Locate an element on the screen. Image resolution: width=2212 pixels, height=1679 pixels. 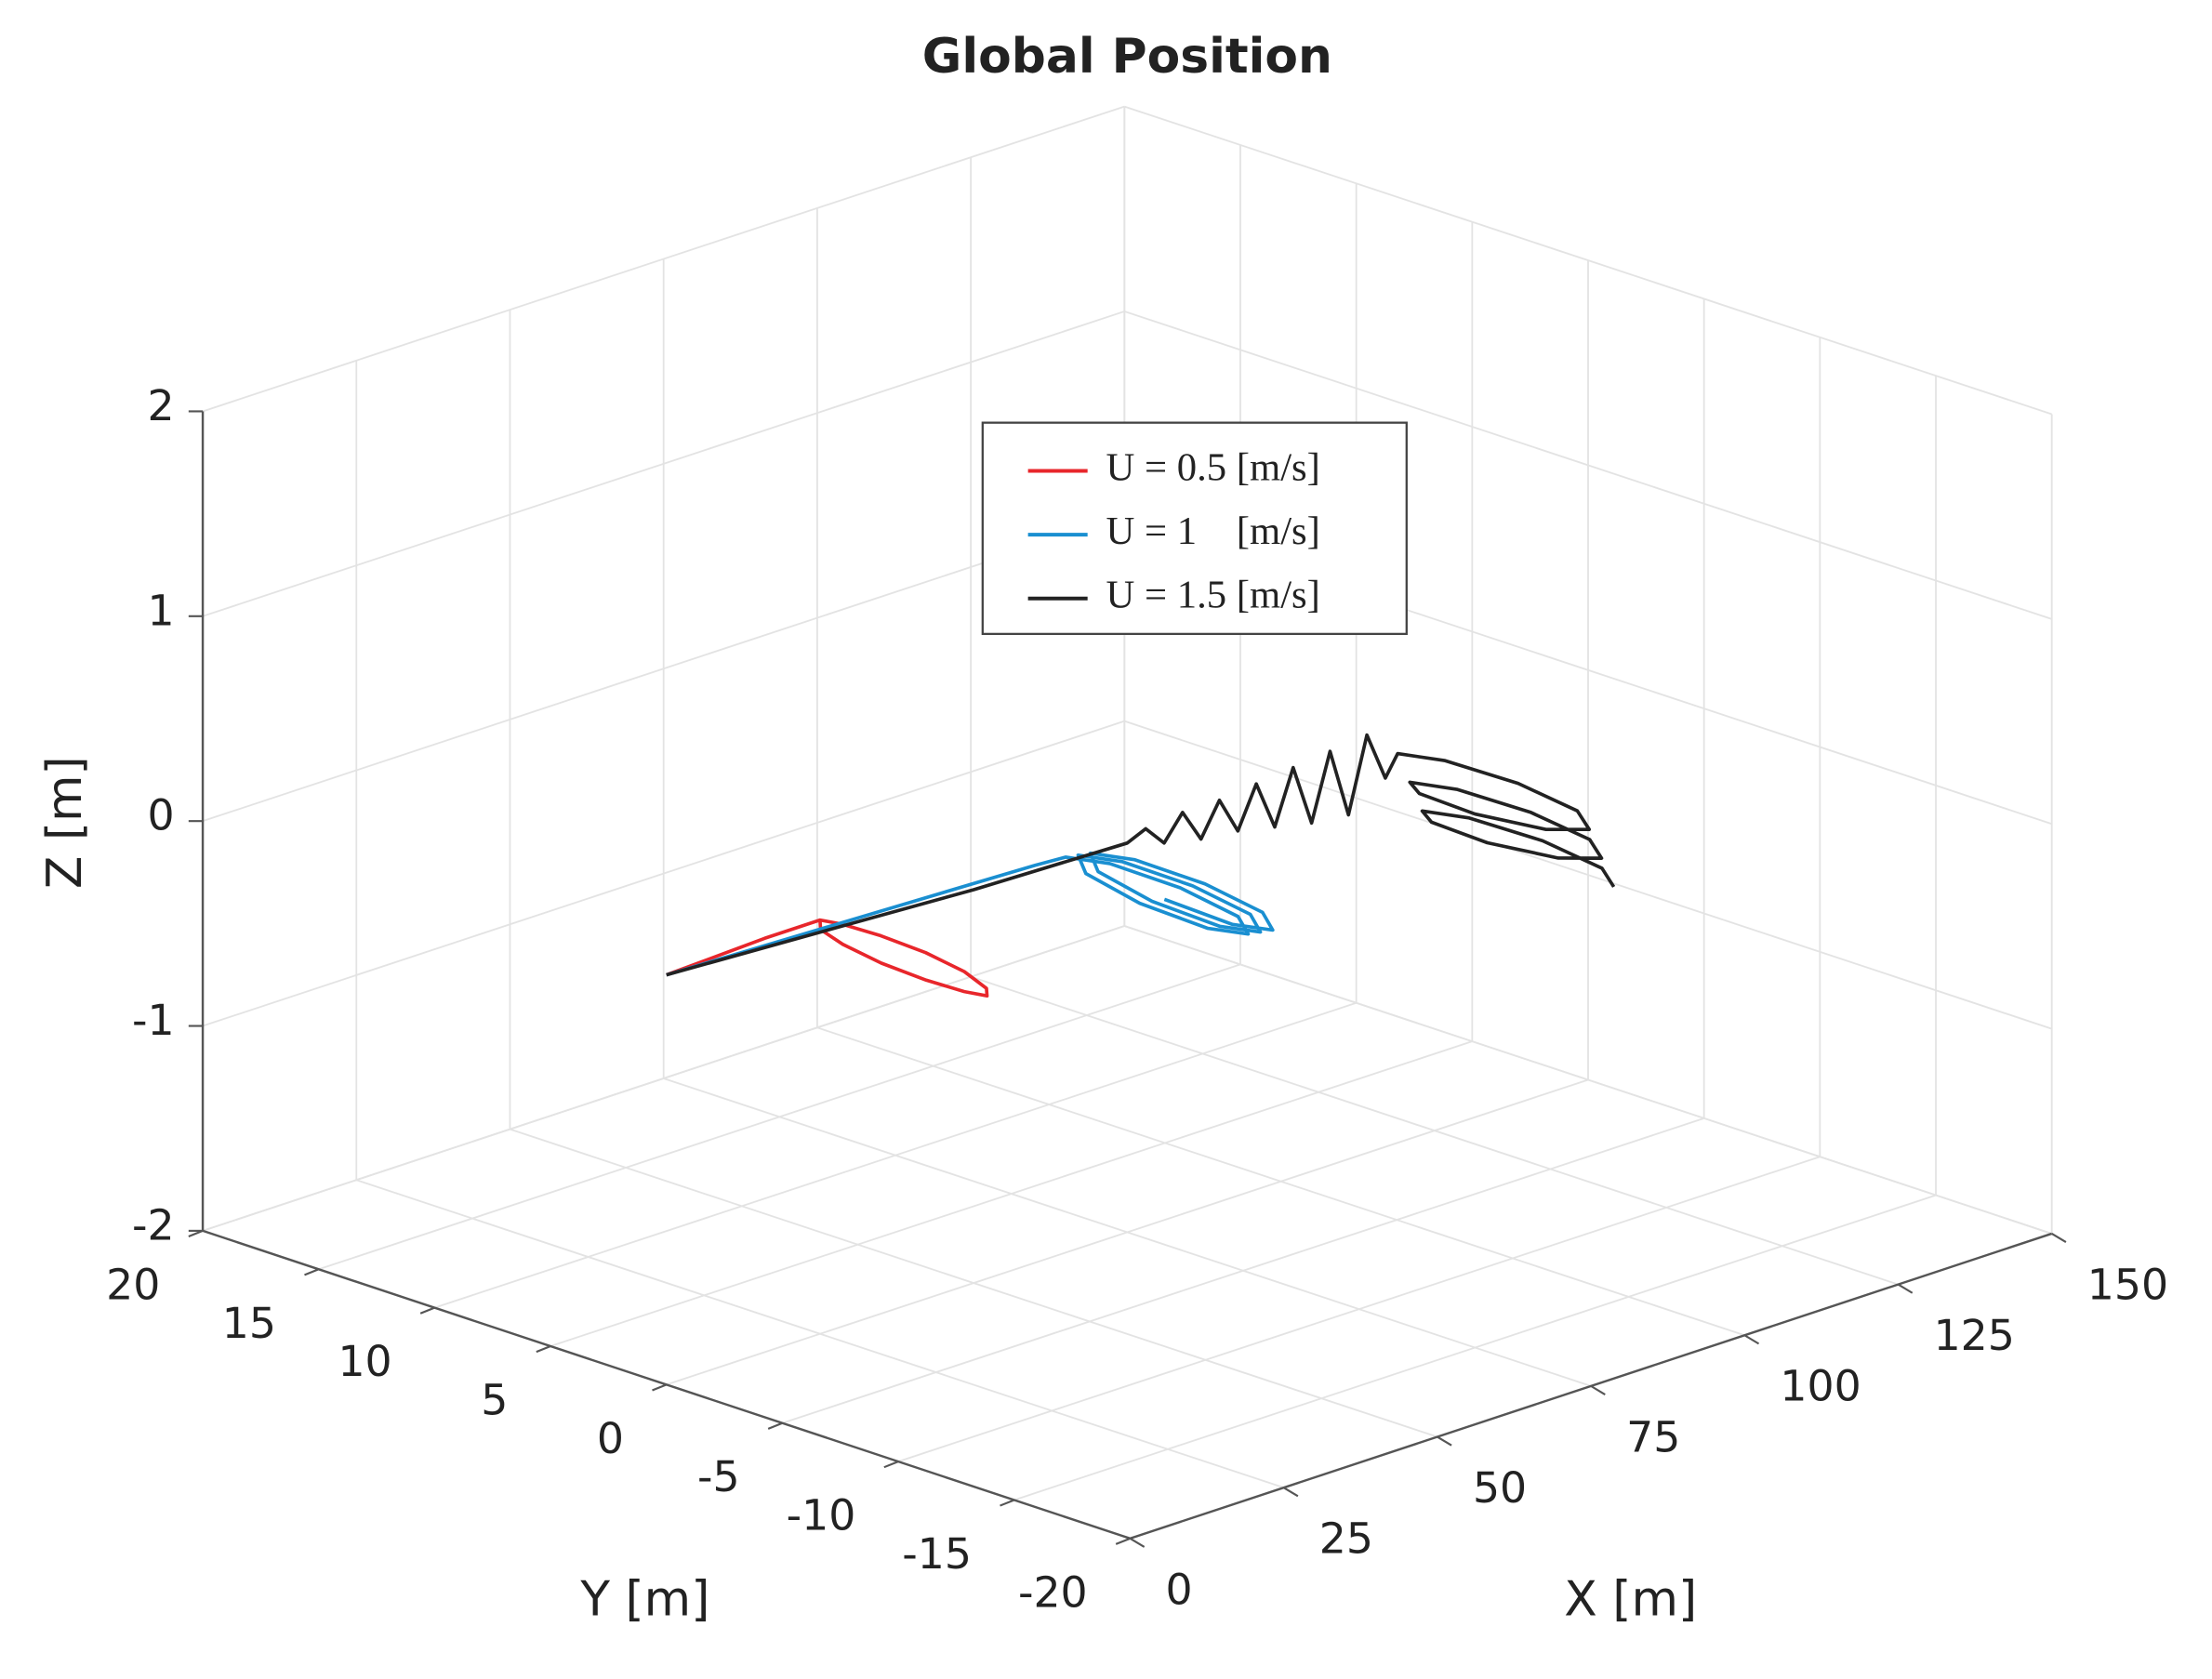
x-tick-label: 0 is located at coordinates (1179, 1589).